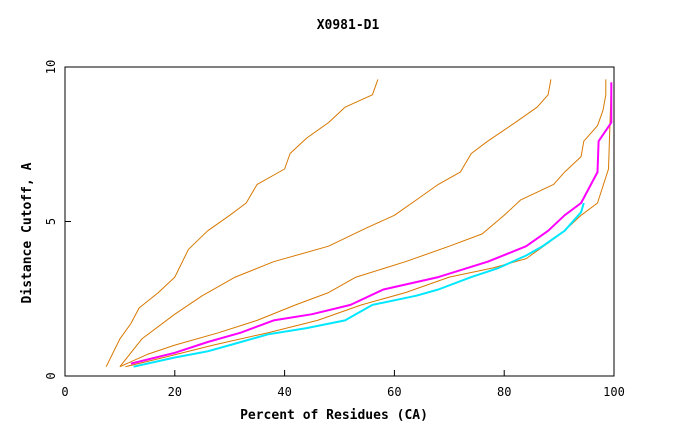 This screenshot has height=440, width=680. What do you see at coordinates (51, 221) in the screenshot?
I see `y-tick-label: 5` at bounding box center [51, 221].